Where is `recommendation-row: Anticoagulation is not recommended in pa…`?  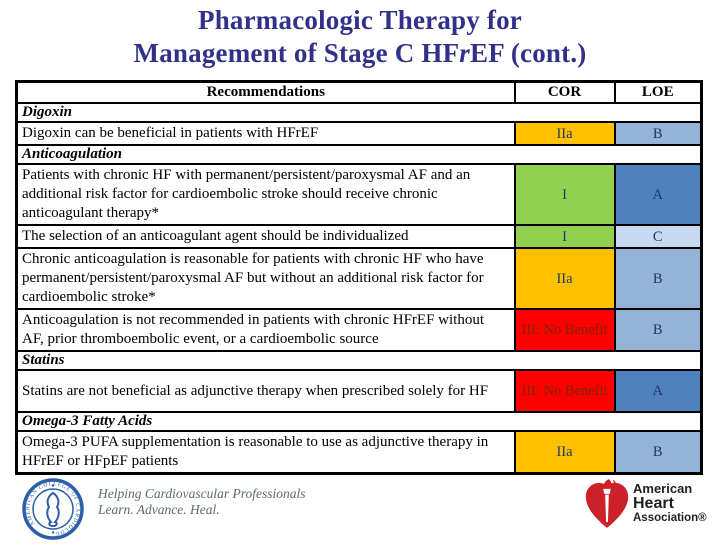
recommendation-row: Anticoagulation is not recommended in pa… is located at coordinates (359, 330).